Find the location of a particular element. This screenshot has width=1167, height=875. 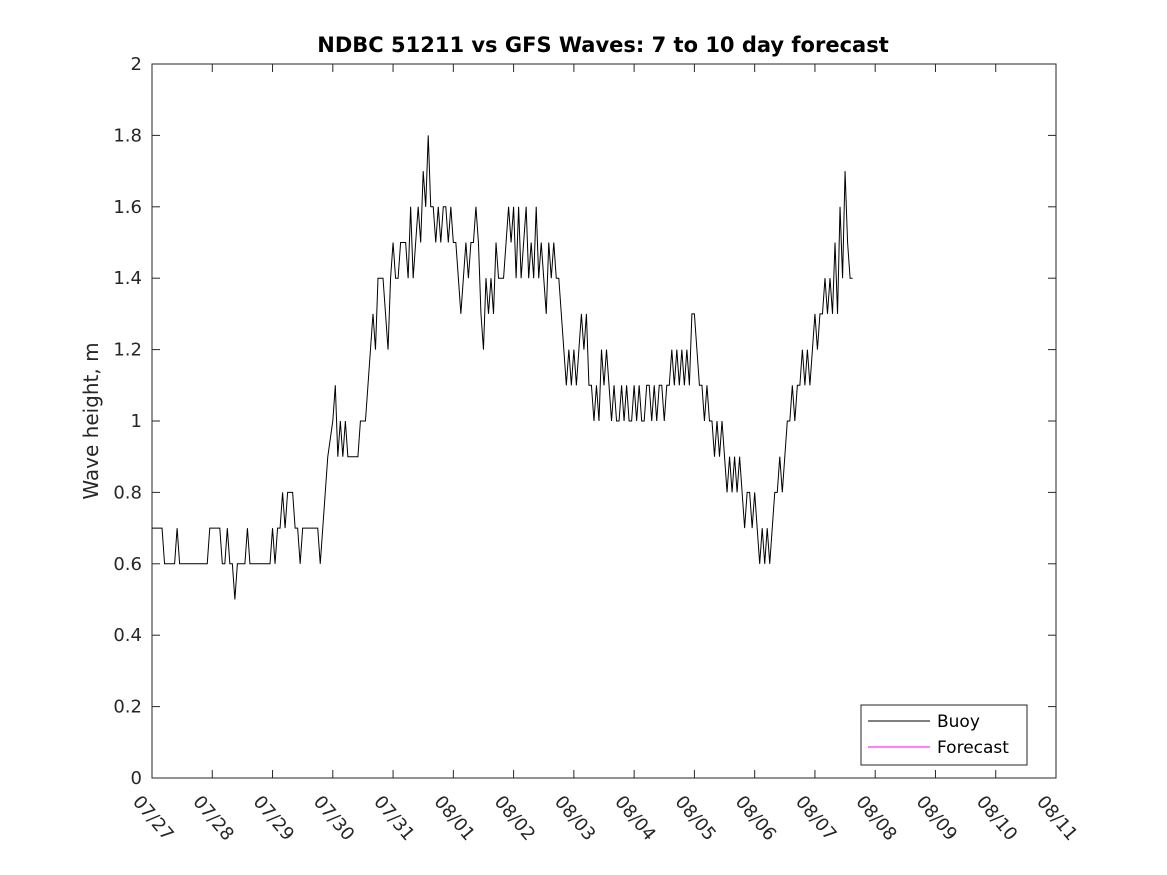

legend-label-forecast: Forecast is located at coordinates (973, 748).